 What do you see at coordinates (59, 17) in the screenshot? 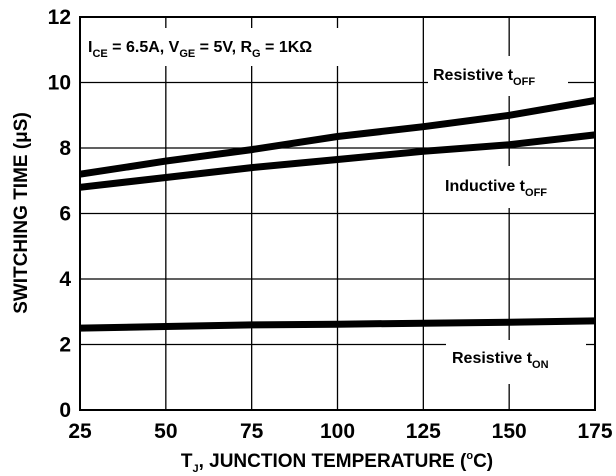
I see `y-tick-label: 12` at bounding box center [59, 17].